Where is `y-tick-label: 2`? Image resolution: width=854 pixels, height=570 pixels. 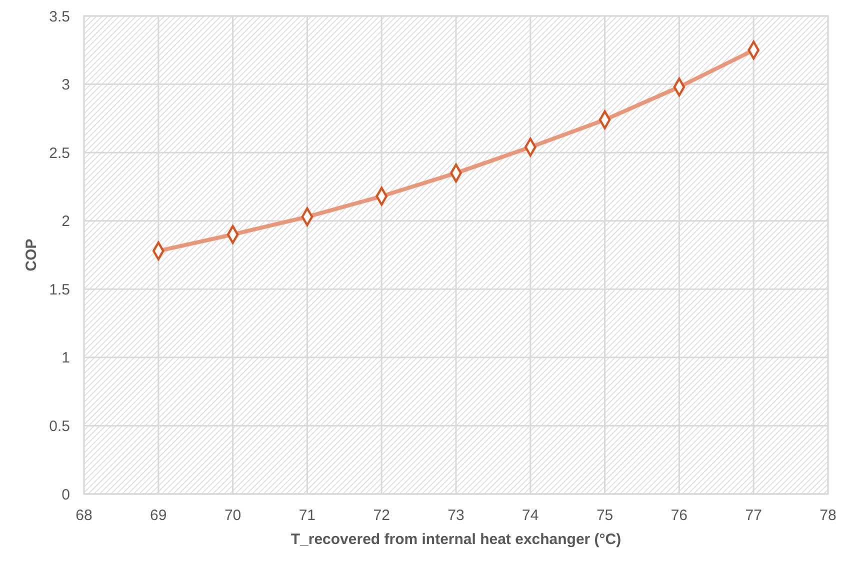 y-tick-label: 2 is located at coordinates (66, 221).